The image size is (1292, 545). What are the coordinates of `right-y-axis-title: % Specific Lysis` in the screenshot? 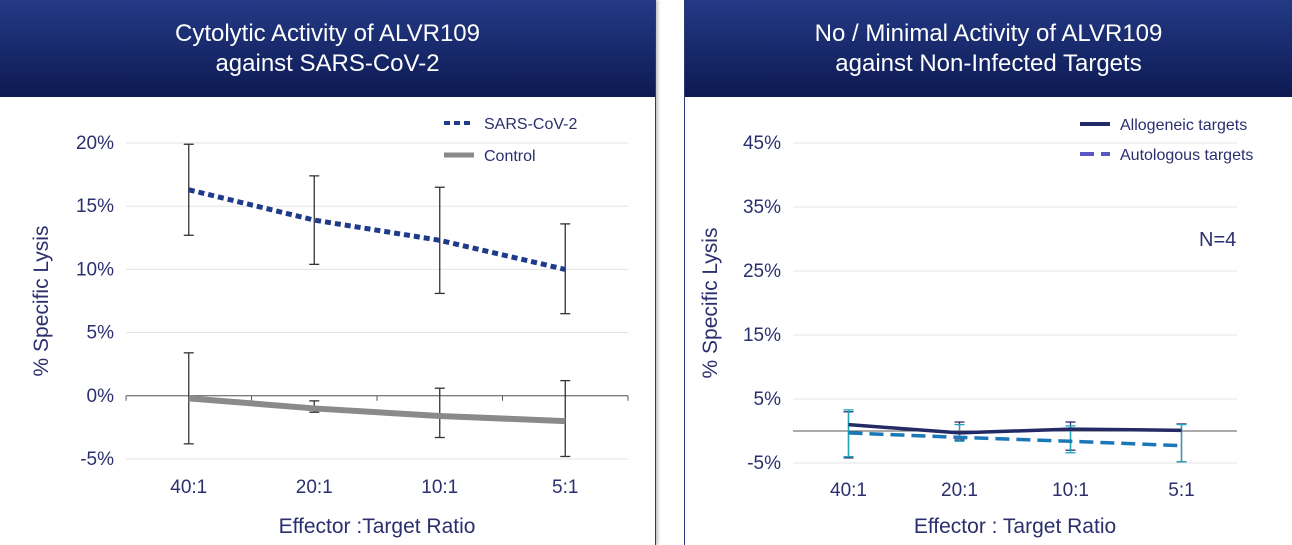 It's located at (710, 303).